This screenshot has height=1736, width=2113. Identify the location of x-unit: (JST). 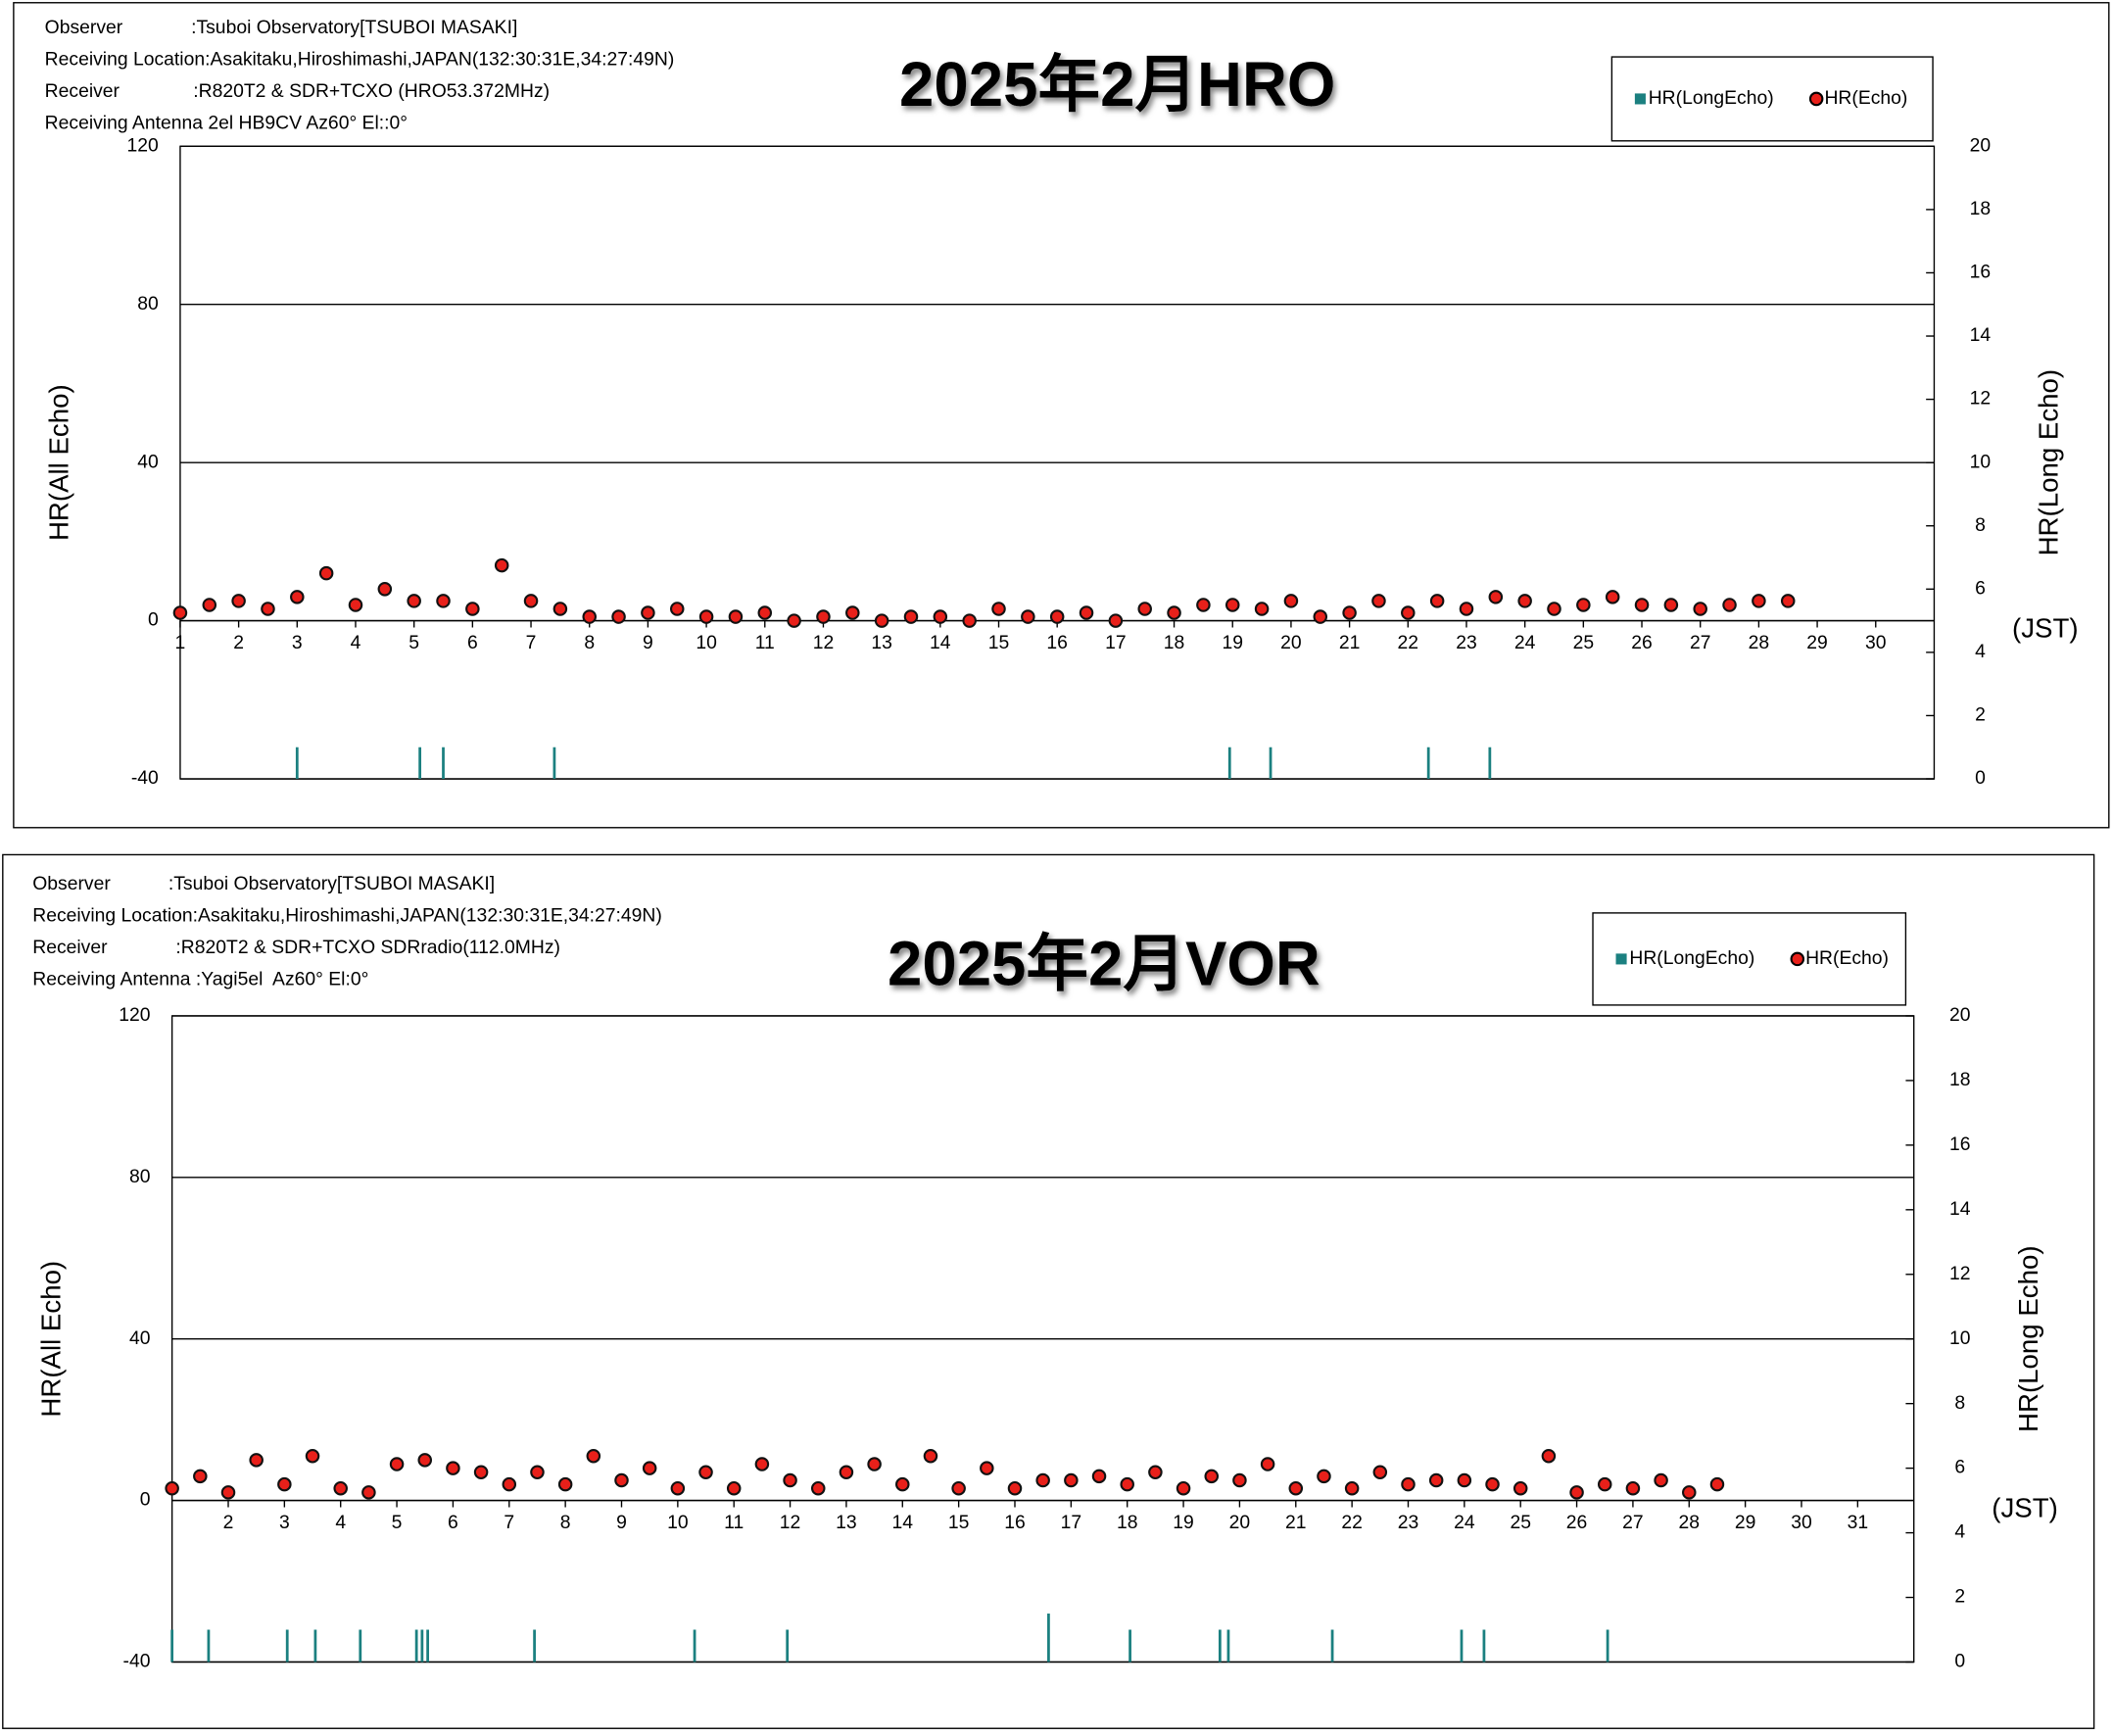
(2025, 1508).